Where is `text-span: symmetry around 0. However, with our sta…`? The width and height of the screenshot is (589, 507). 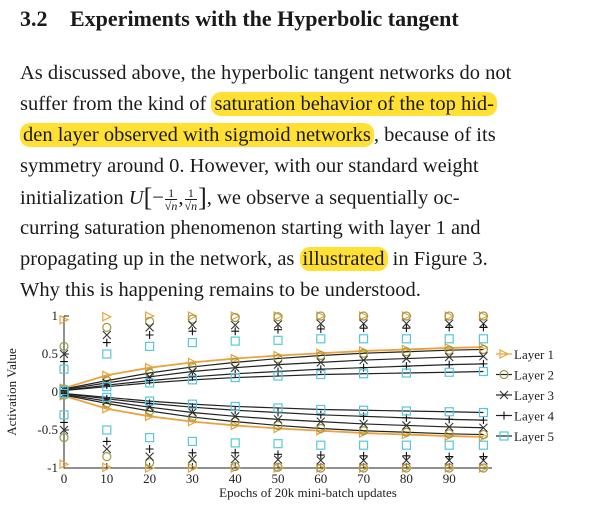
text-span: symmetry around 0. However, with our sta… is located at coordinates (249, 166).